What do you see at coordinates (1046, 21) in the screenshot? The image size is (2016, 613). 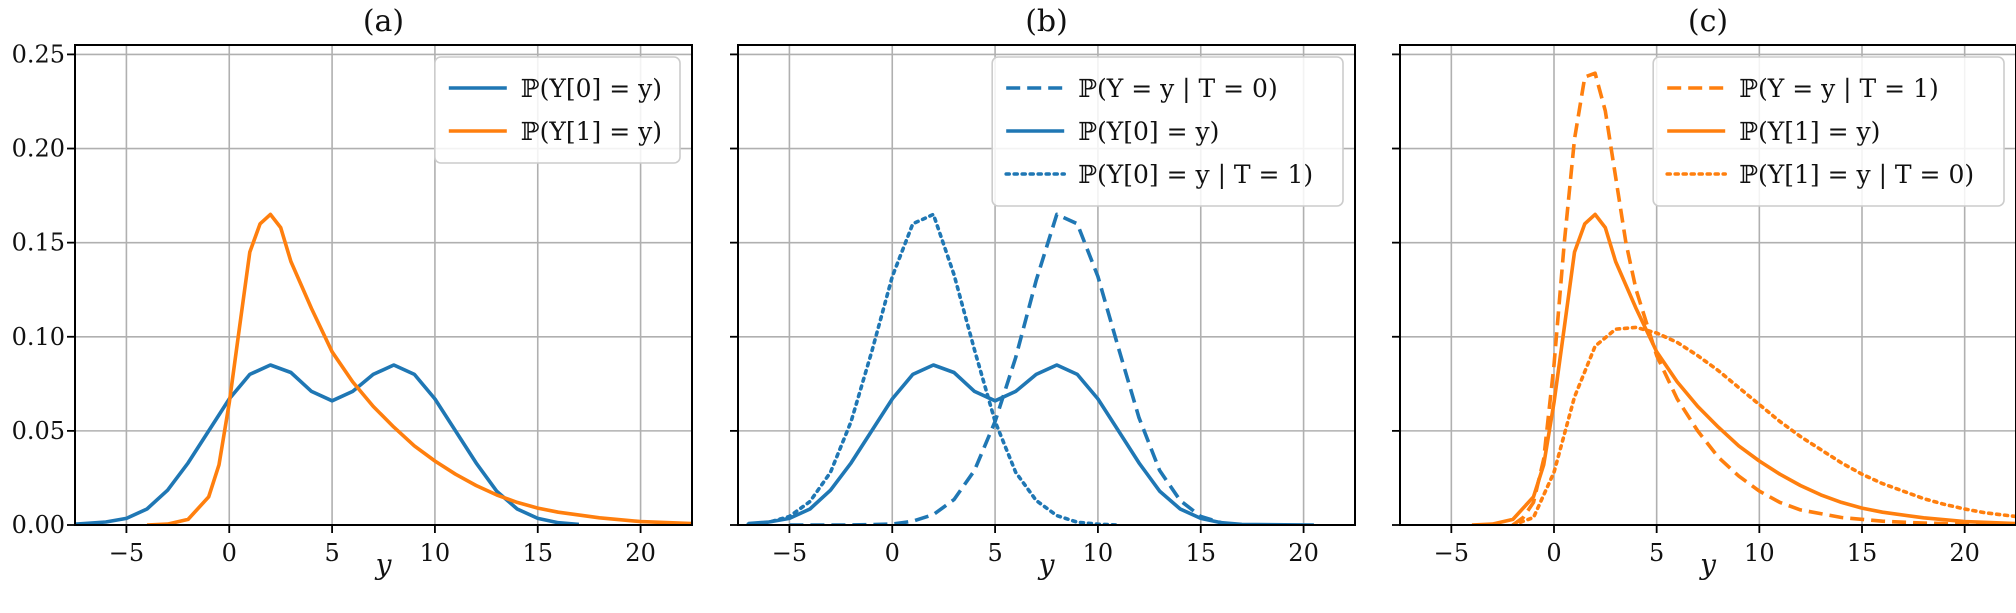 I see `panel-title: (b)` at bounding box center [1046, 21].